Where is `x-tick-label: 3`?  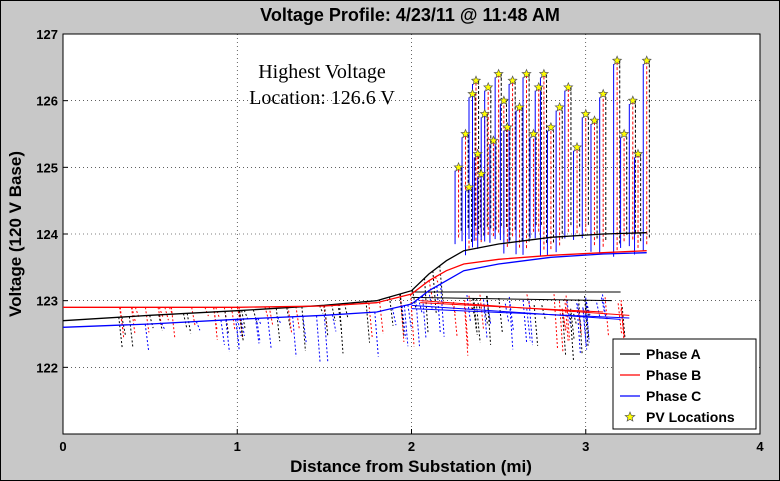
x-tick-label: 3 is located at coordinates (585, 446).